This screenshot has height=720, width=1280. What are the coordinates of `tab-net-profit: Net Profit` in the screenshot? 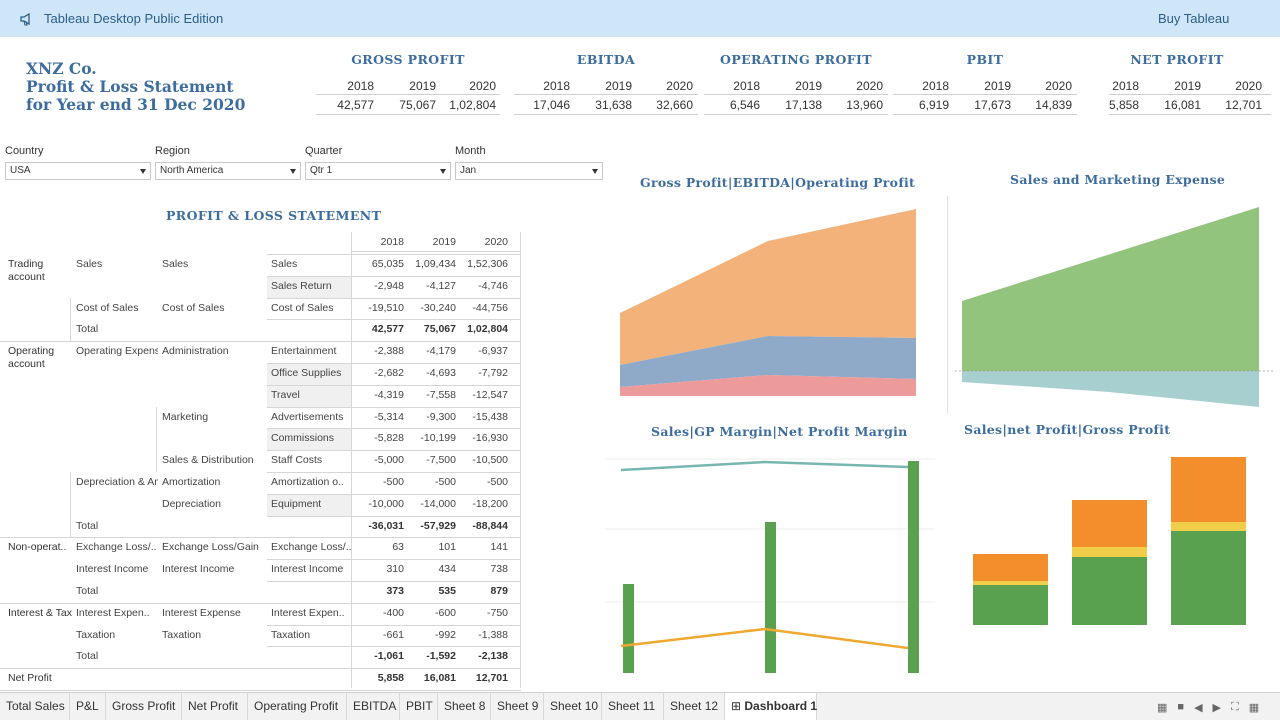 It's located at (215, 706).